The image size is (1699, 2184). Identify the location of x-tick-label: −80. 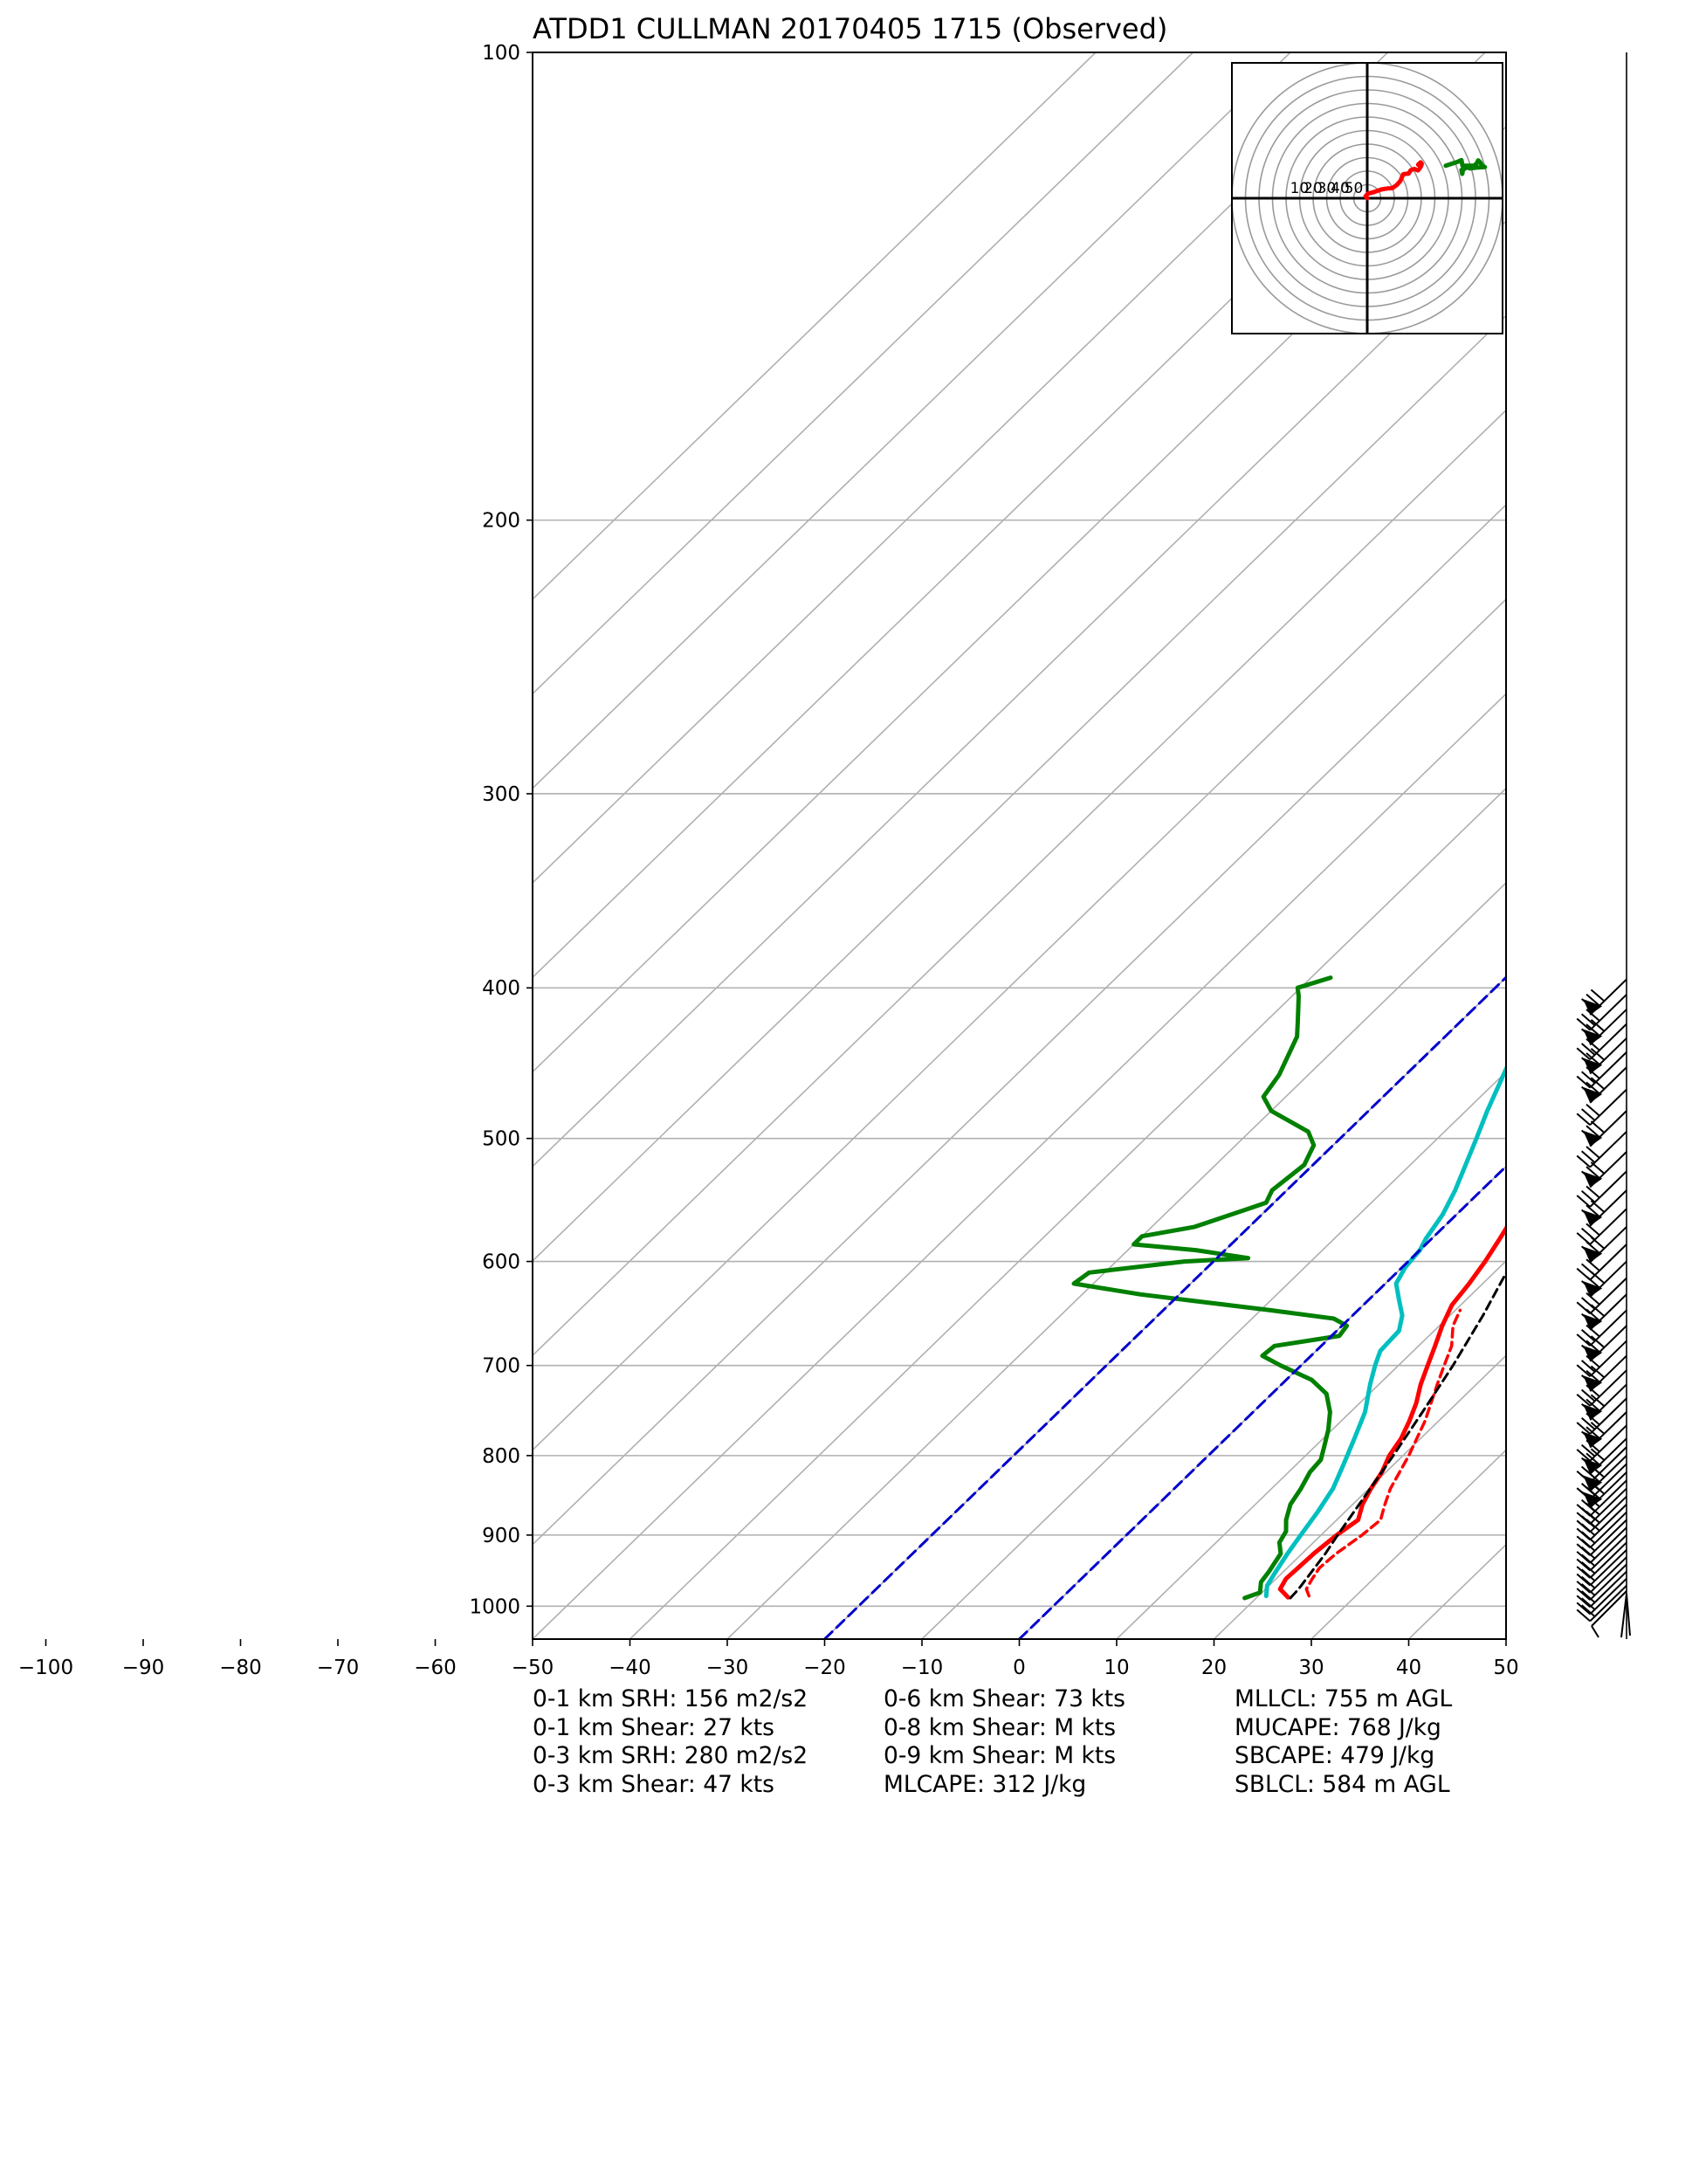
(240, 1668).